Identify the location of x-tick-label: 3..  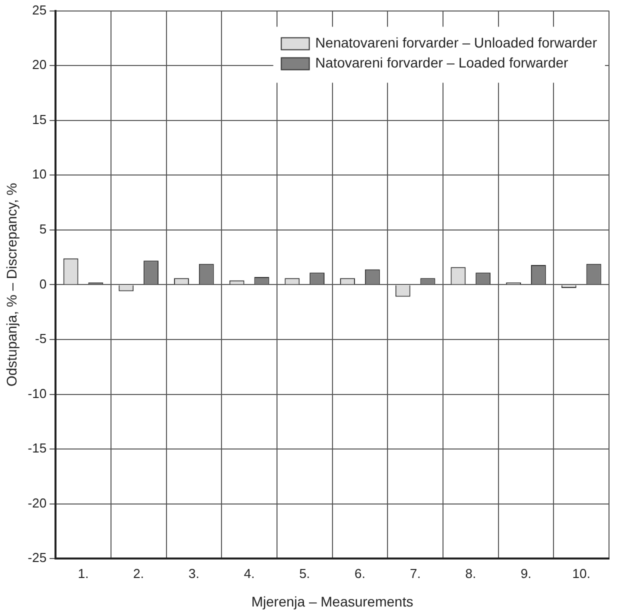
(194, 573).